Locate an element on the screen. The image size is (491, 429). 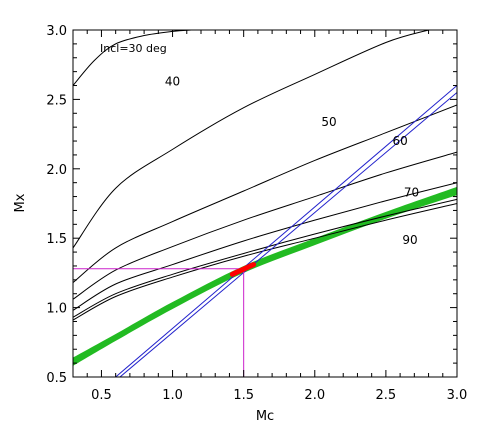
inclination-annotation: Incl=30 deg is located at coordinates (133, 48).